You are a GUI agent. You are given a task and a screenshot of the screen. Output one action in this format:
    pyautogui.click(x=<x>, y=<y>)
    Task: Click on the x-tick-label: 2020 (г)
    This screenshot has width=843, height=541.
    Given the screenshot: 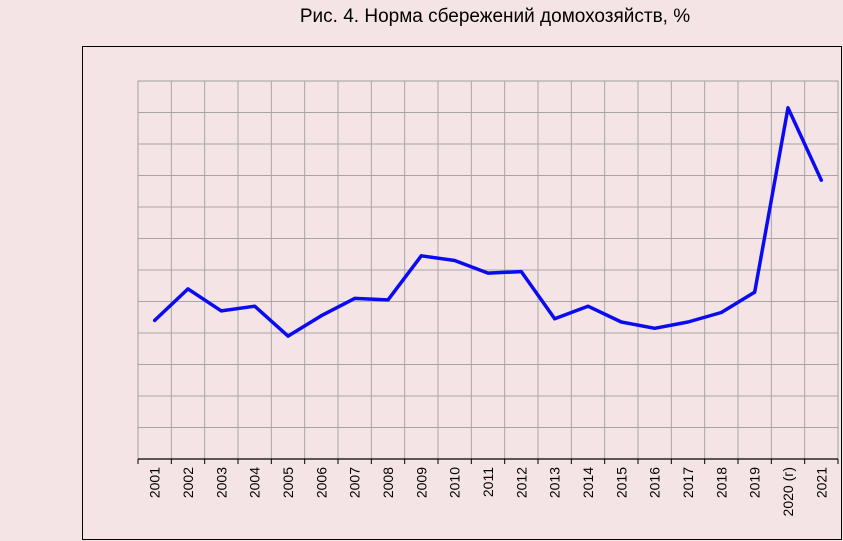 What is the action you would take?
    pyautogui.click(x=788, y=491)
    